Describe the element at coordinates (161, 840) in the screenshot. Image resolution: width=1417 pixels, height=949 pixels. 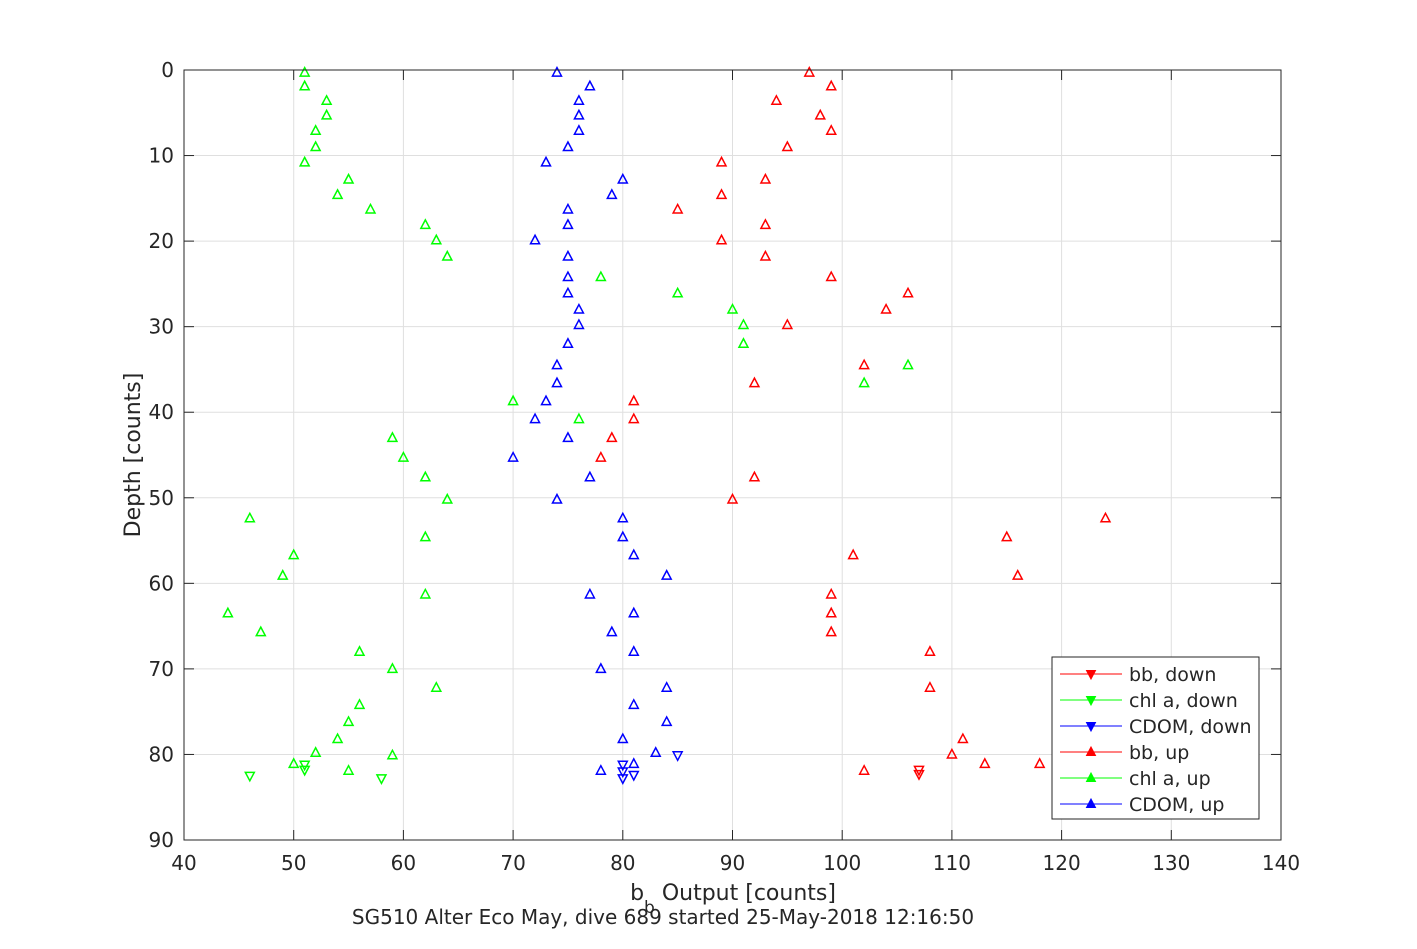
I see `y-tick-label: 90` at that location.